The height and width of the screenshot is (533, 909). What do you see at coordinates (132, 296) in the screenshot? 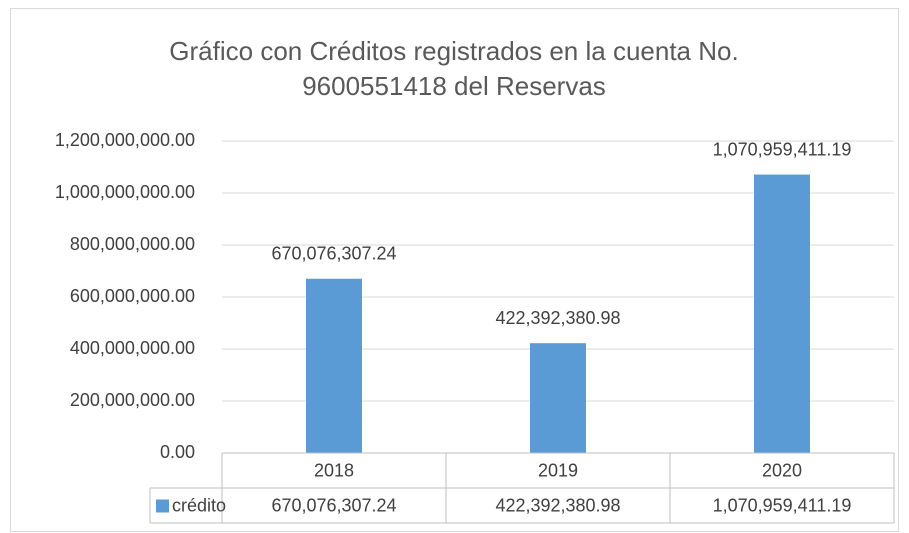
I see `y-tick-label: 600,000,000.00` at bounding box center [132, 296].